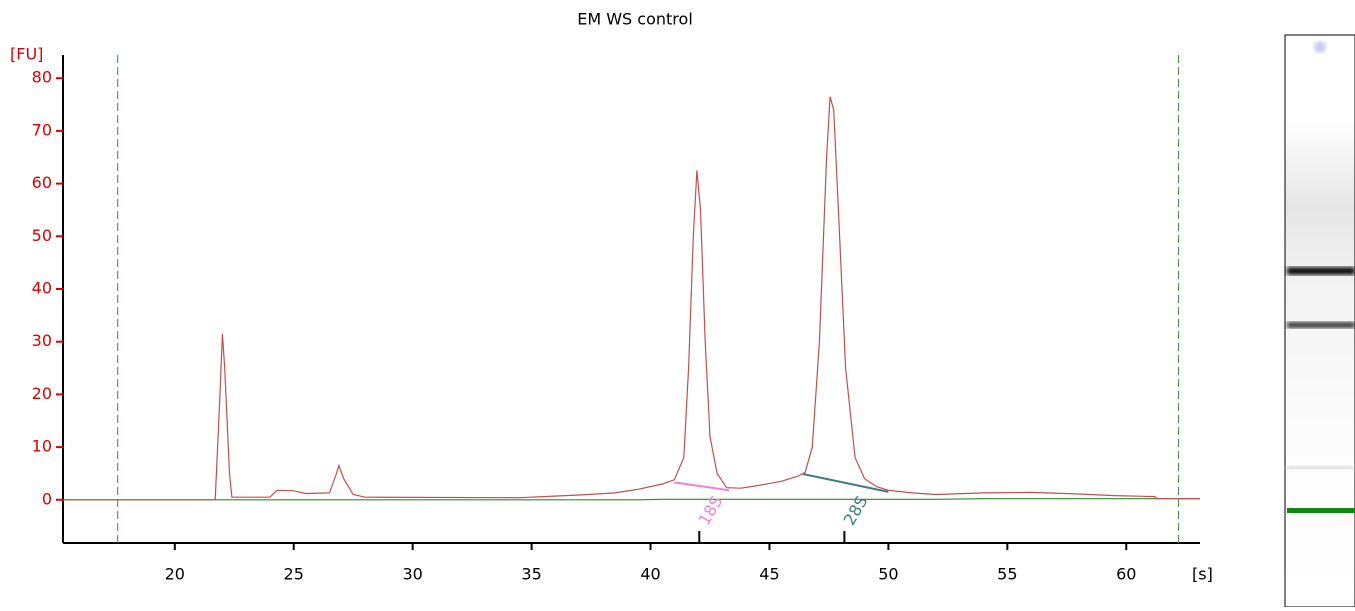  What do you see at coordinates (42, 340) in the screenshot?
I see `y-tick-label: 30` at bounding box center [42, 340].